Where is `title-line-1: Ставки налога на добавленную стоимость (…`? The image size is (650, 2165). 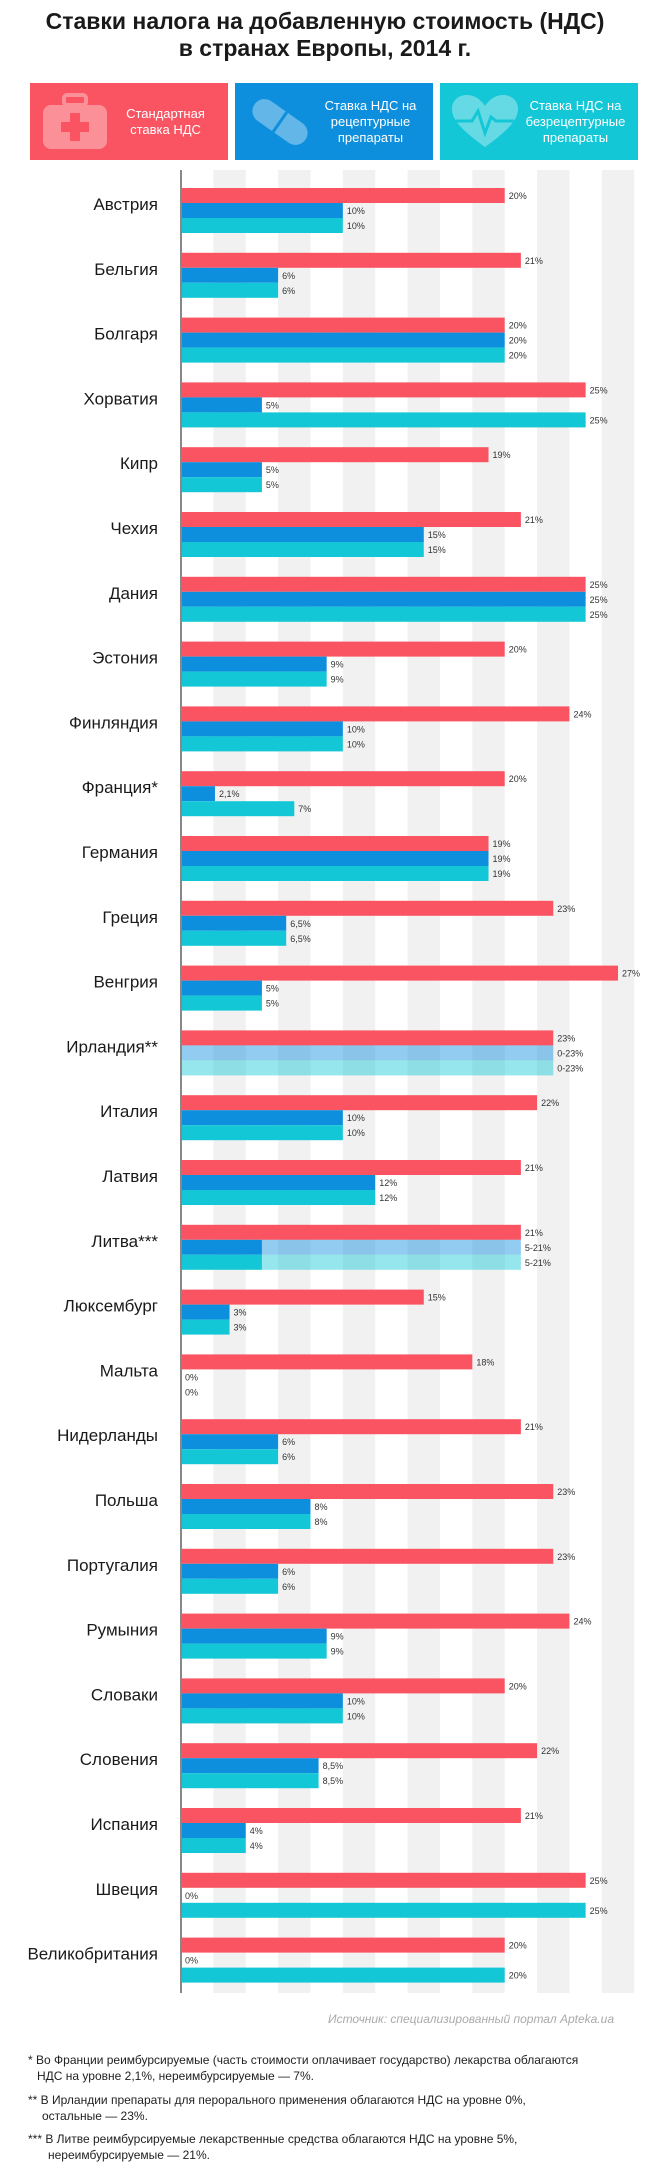 title-line-1: Ставки налога на добавленную стоимость (… is located at coordinates (325, 21).